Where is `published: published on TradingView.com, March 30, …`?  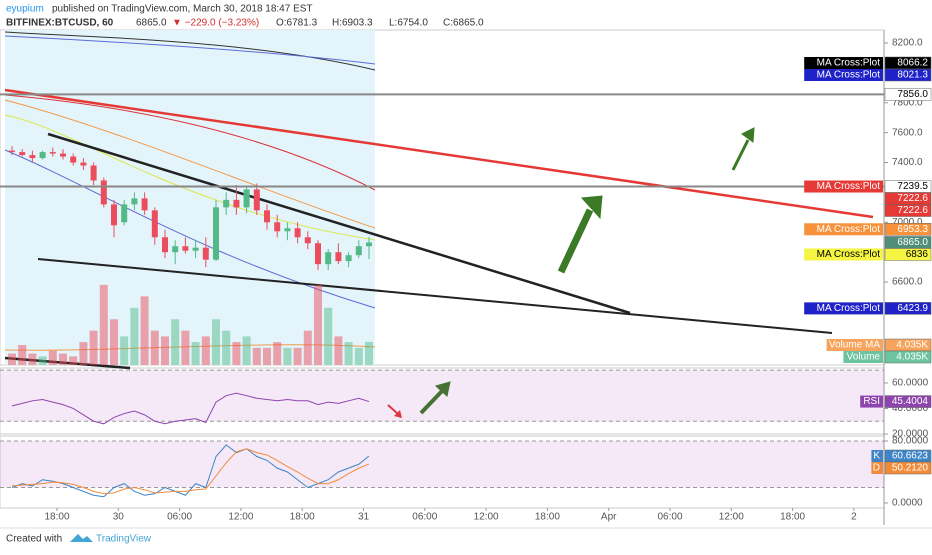
published: published on TradingView.com, March 30, … is located at coordinates (182, 9).